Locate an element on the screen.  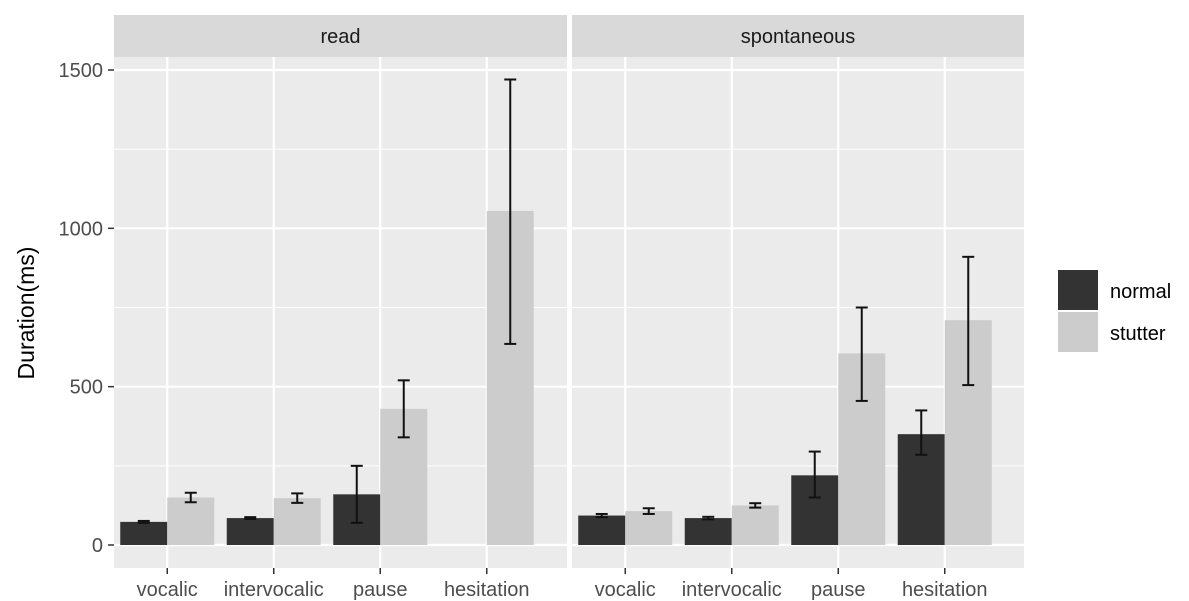
legend: normal stutter is located at coordinates (1114, 311).